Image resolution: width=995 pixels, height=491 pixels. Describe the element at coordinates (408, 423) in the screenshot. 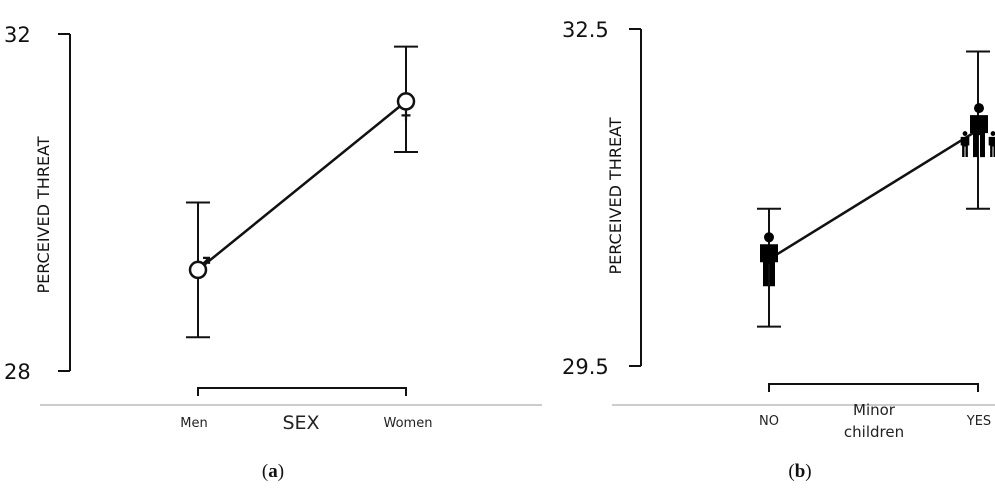

I see `panel-a-x-category-women: Women` at that location.